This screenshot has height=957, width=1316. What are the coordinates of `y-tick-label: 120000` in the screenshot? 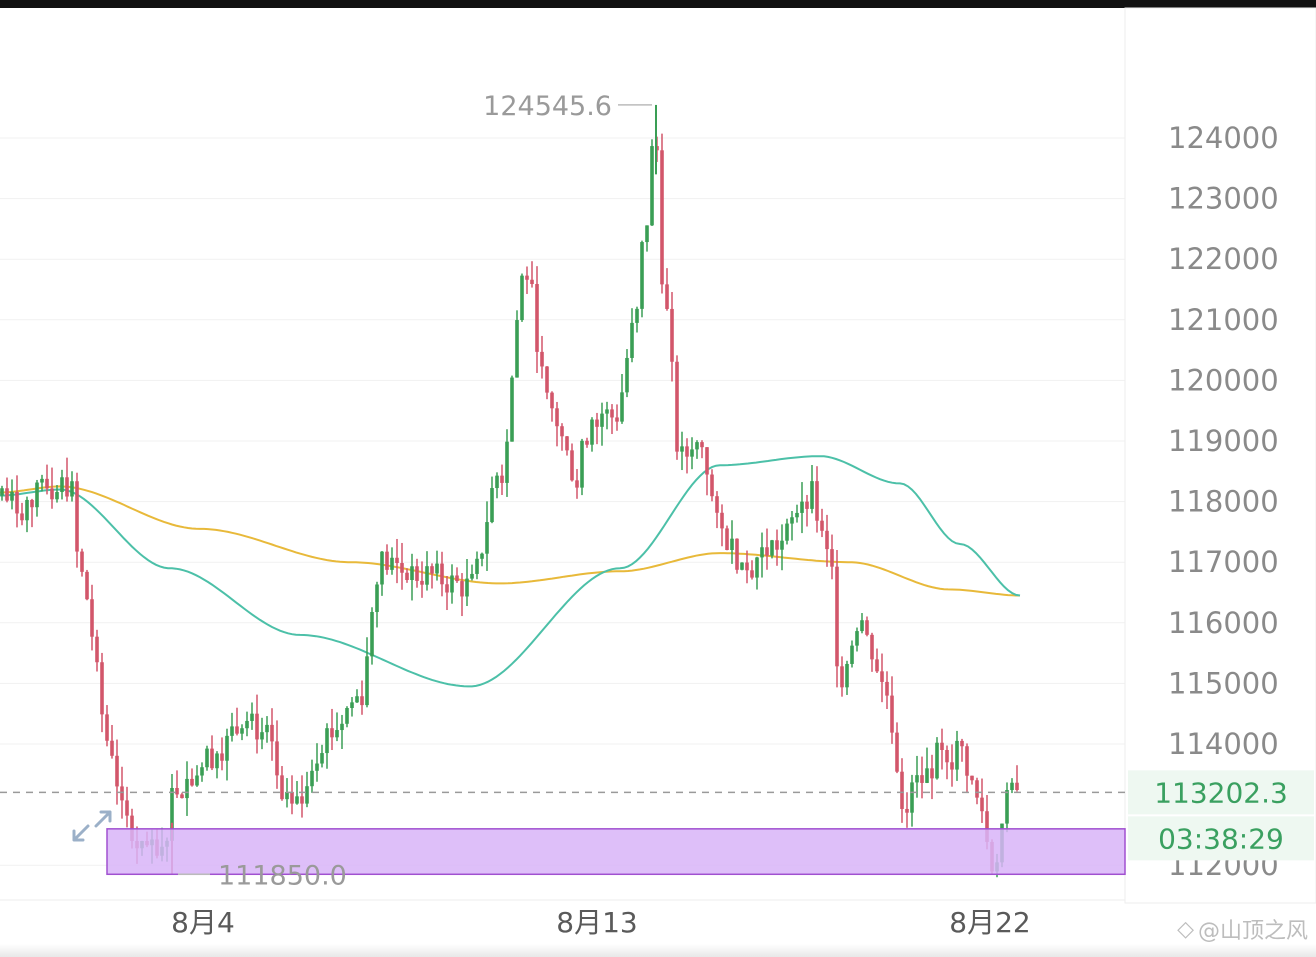 It's located at (1223, 380).